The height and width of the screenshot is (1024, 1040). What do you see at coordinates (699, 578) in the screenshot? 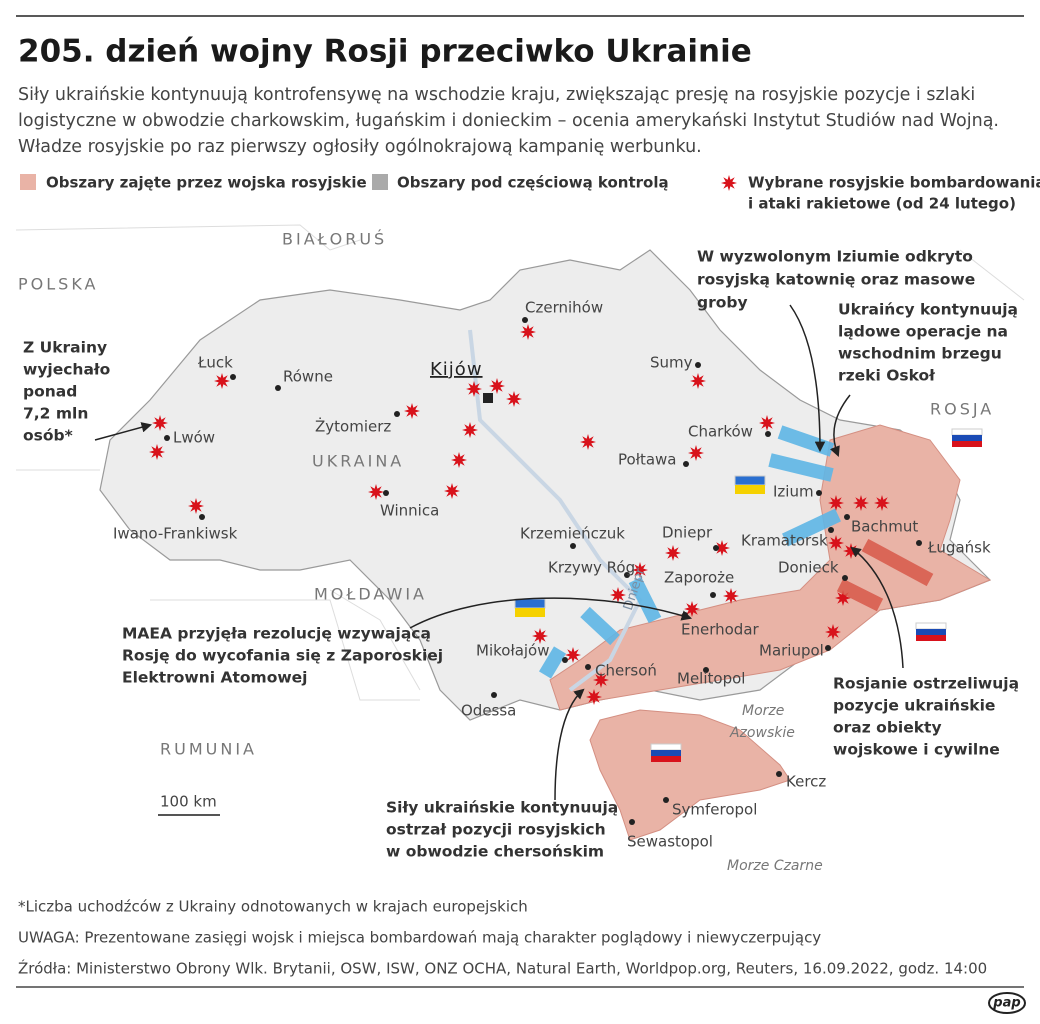
I see `city-label: Zaporoże` at bounding box center [699, 578].